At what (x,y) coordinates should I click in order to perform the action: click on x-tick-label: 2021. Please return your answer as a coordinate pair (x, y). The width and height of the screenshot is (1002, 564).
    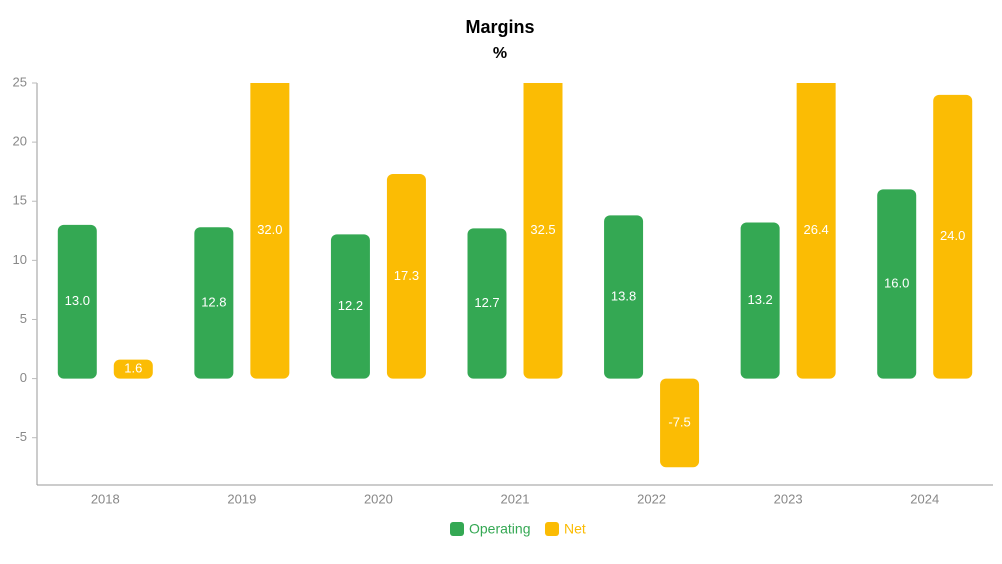
    Looking at the image, I should click on (515, 498).